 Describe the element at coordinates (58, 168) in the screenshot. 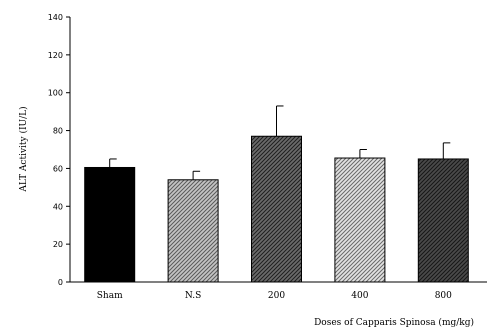

I see `y-tick-label: 60` at that location.